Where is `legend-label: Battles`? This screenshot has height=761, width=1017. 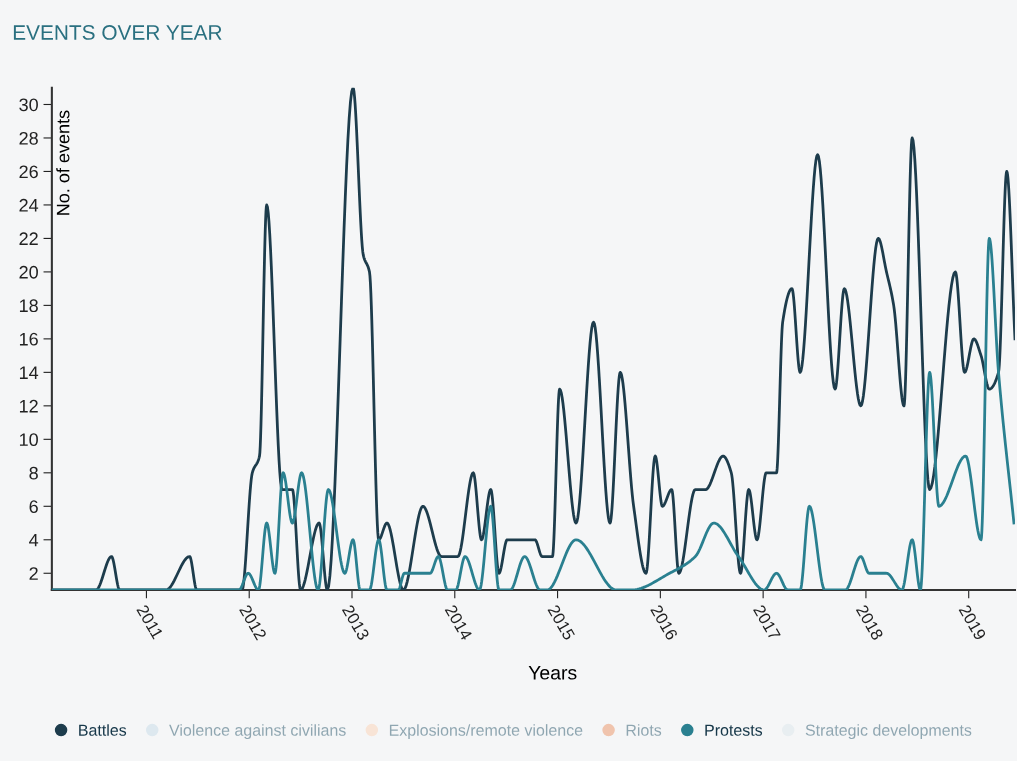
legend-label: Battles is located at coordinates (103, 730).